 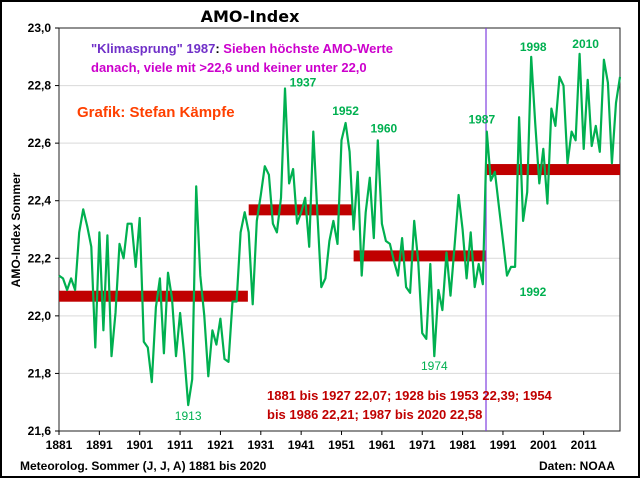 What do you see at coordinates (153, 48) in the screenshot?
I see `annotation-klimasprung-title: "Klimasprung" 1987` at bounding box center [153, 48].